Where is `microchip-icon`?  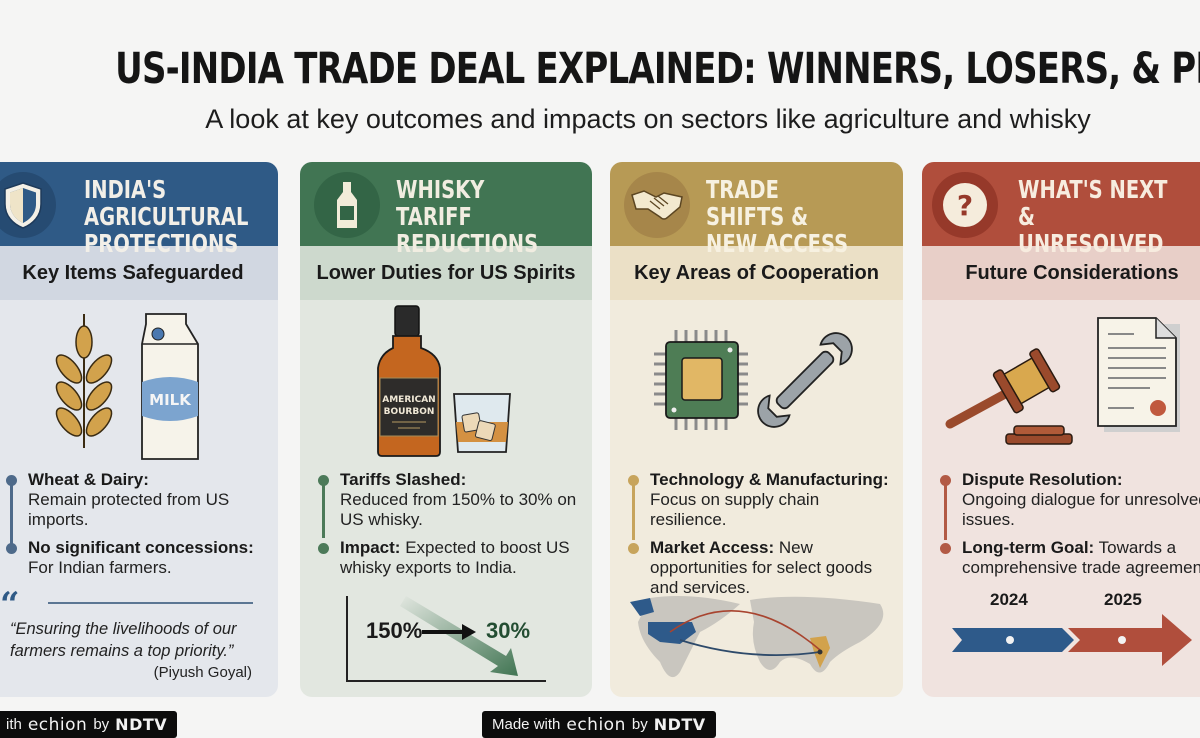
microchip-icon is located at coordinates (701, 380).